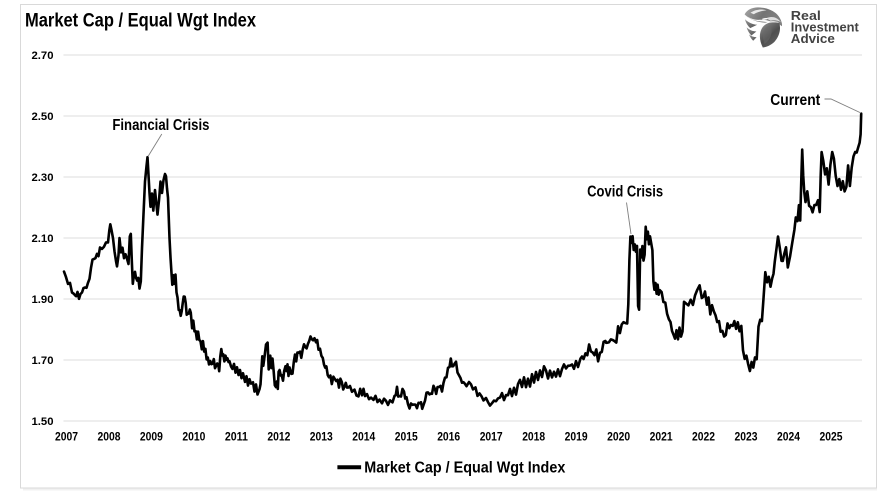 This screenshot has height=495, width=885. Describe the element at coordinates (278, 438) in the screenshot. I see `svg-text: 2012` at that location.